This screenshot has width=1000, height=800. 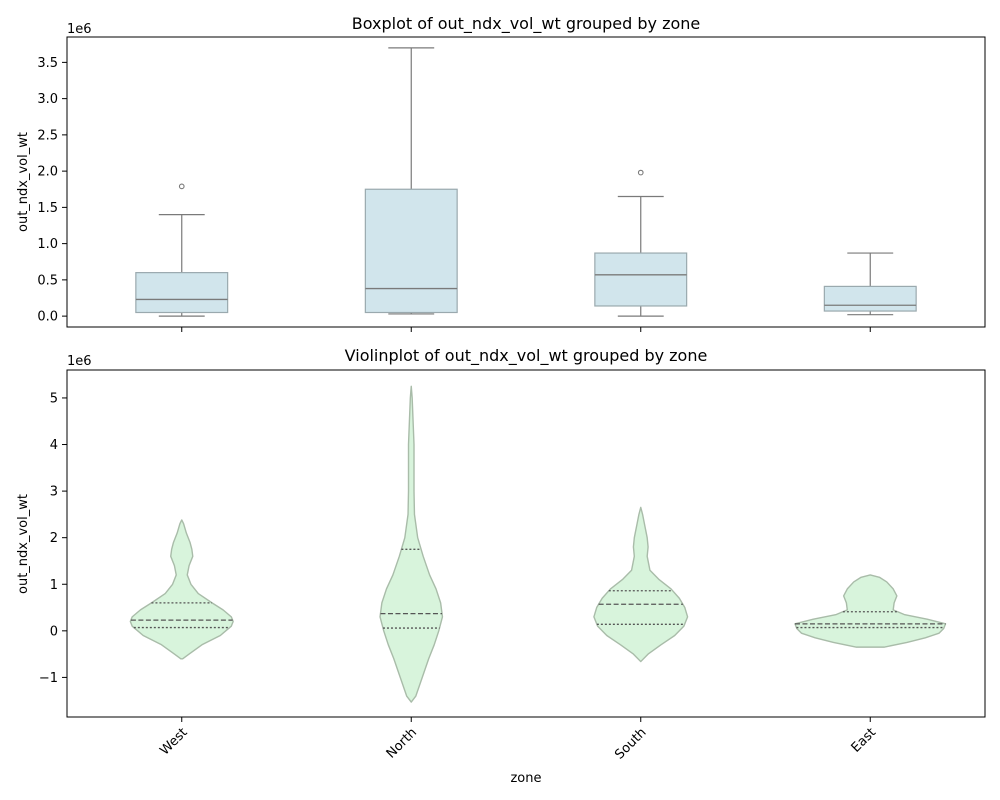 I want to click on violinplot-y-tick-label: 4, so click(x=54, y=445).